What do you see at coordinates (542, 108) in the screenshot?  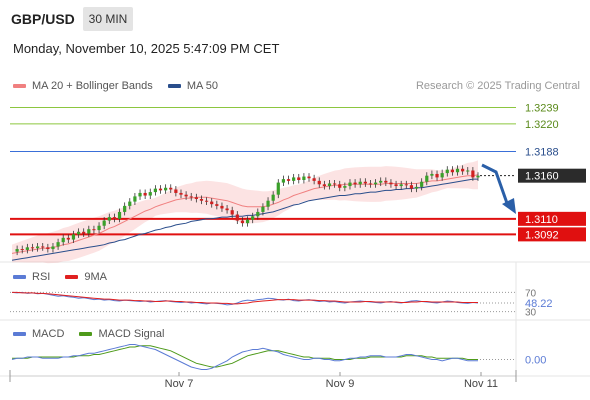 I see `level-label: 1.3239` at bounding box center [542, 108].